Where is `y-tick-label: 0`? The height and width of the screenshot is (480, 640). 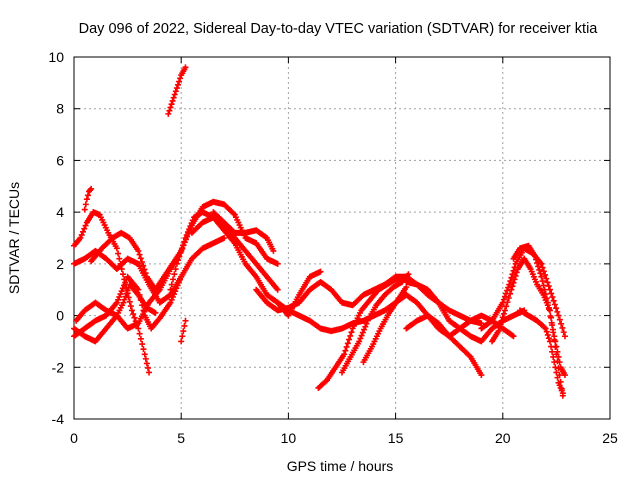 y-tick-label: 0 is located at coordinates (60, 316).